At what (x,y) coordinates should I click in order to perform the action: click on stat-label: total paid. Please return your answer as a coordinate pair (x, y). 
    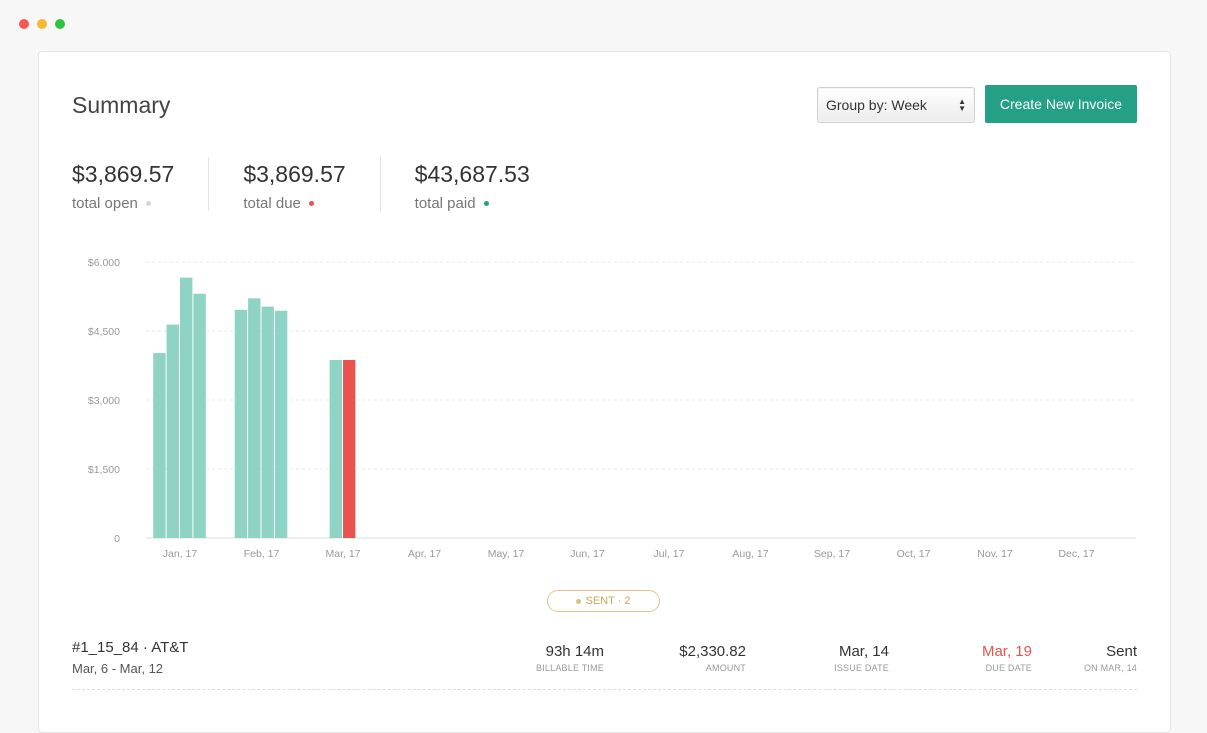
    Looking at the image, I should click on (445, 203).